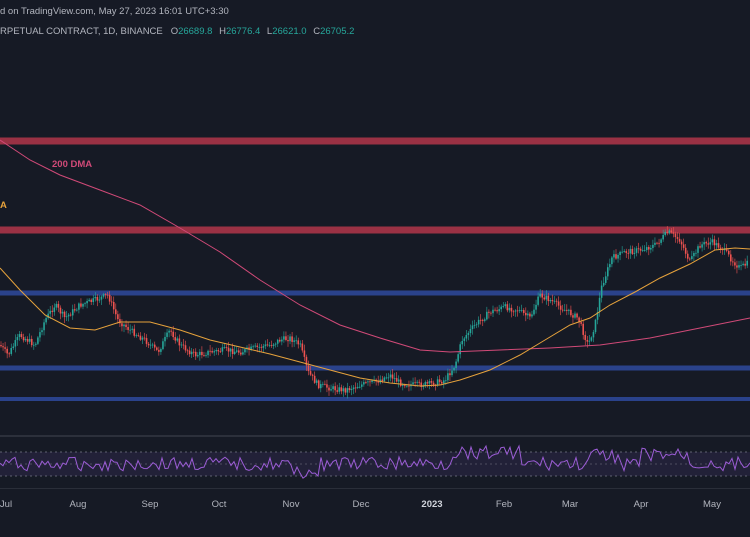 Image resolution: width=750 pixels, height=537 pixels. What do you see at coordinates (269, 31) in the screenshot?
I see `low-label: L` at bounding box center [269, 31].